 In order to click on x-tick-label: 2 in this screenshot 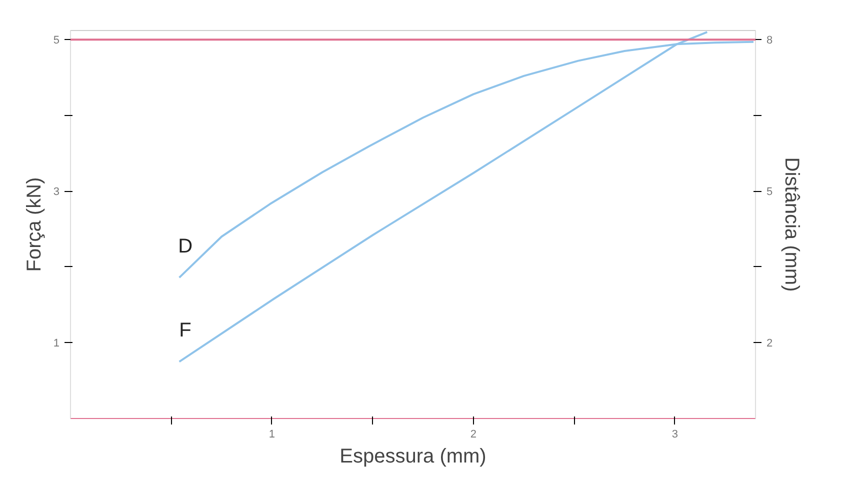, I will do `click(473, 434)`.